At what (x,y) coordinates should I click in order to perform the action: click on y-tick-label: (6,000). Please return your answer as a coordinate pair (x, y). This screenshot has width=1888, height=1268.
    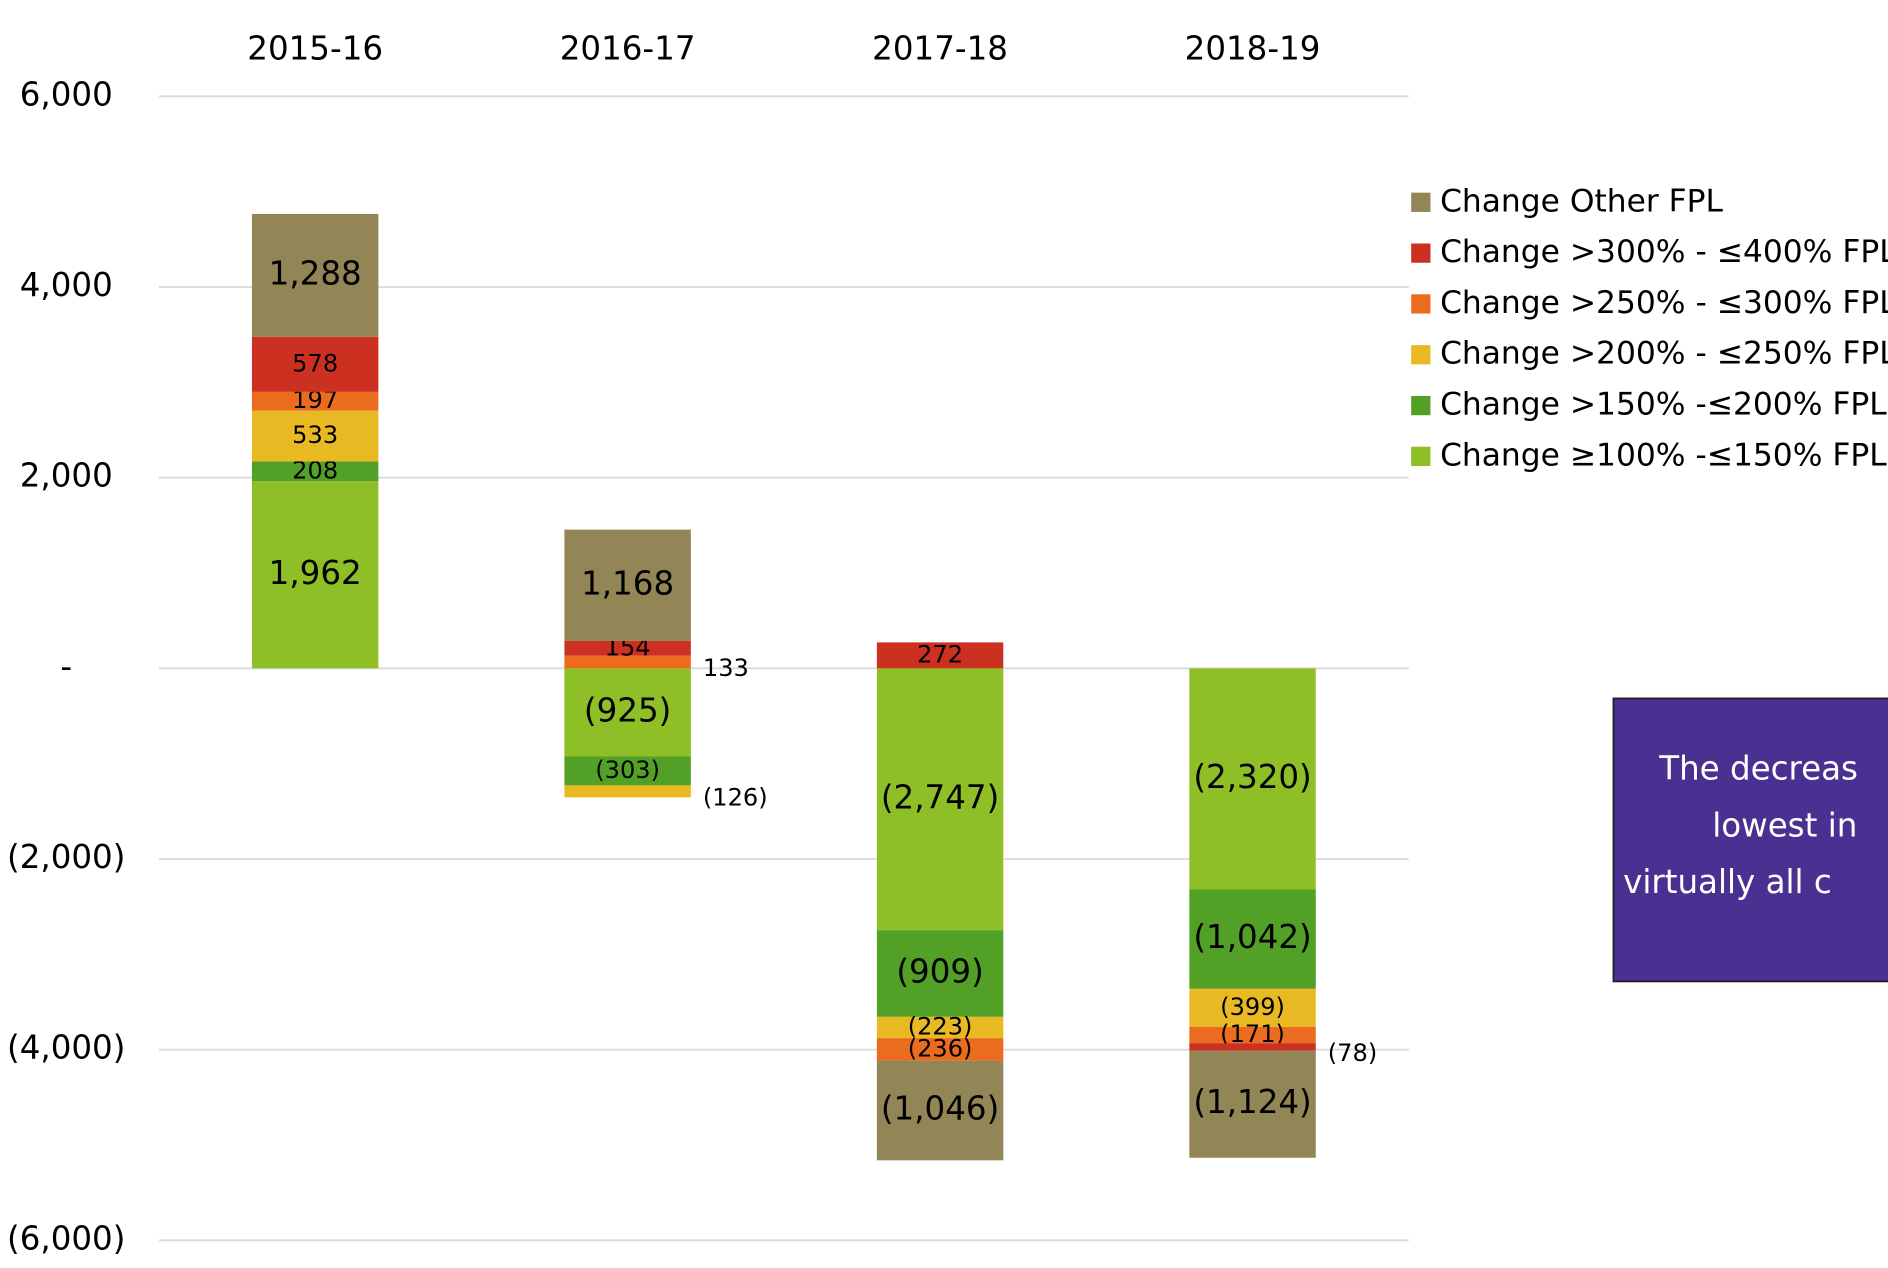
    Looking at the image, I should click on (66, 1238).